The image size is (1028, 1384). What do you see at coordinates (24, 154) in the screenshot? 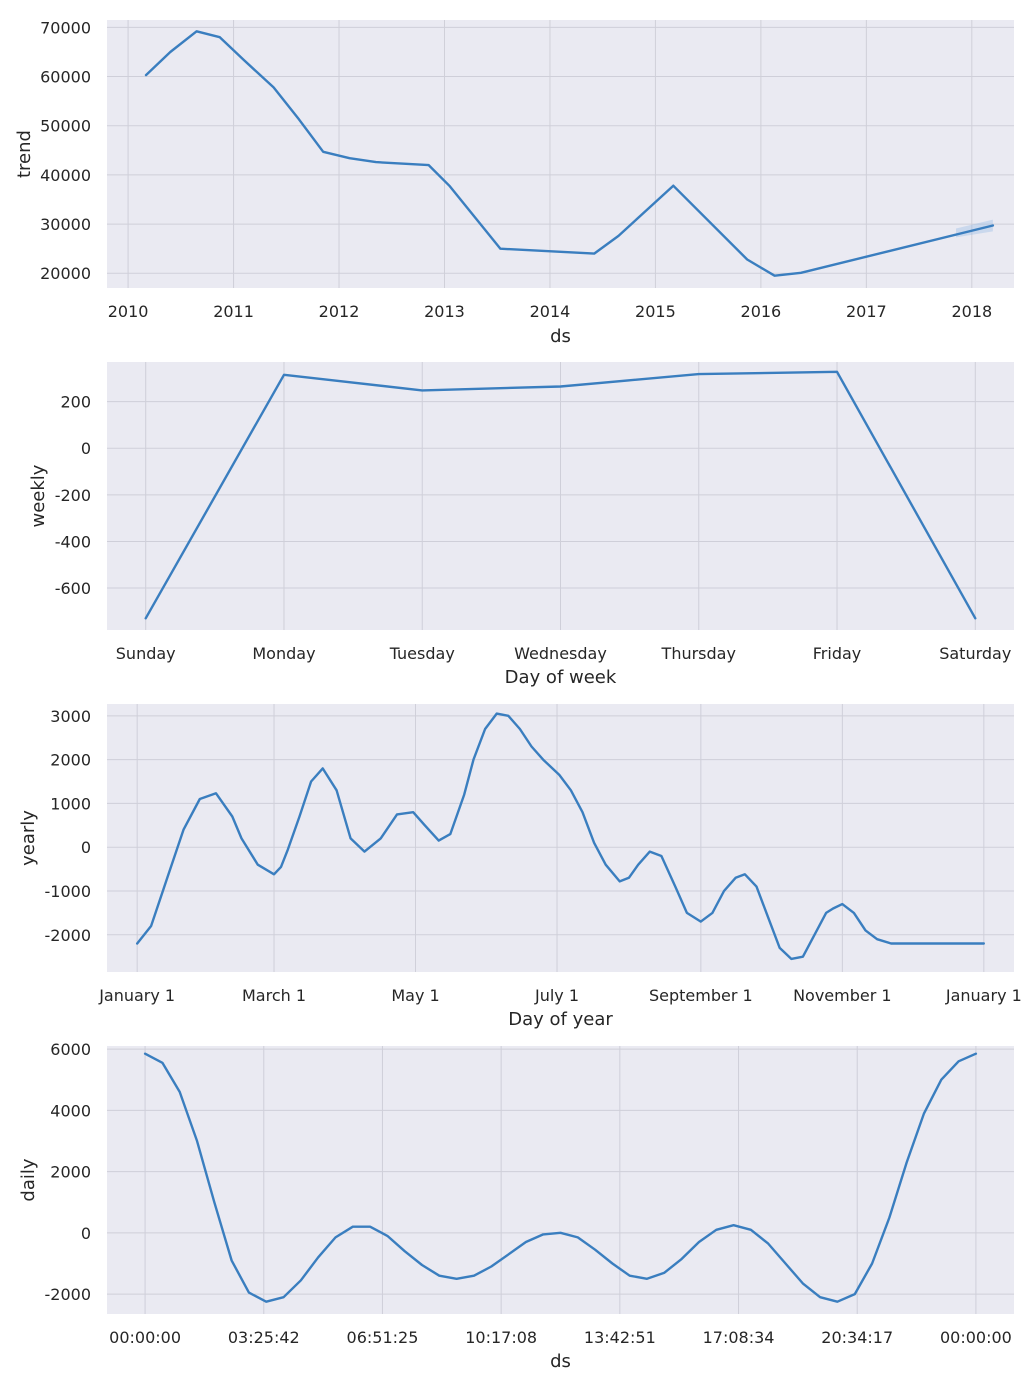
I see `trend-y-axis-label: trend` at bounding box center [24, 154].